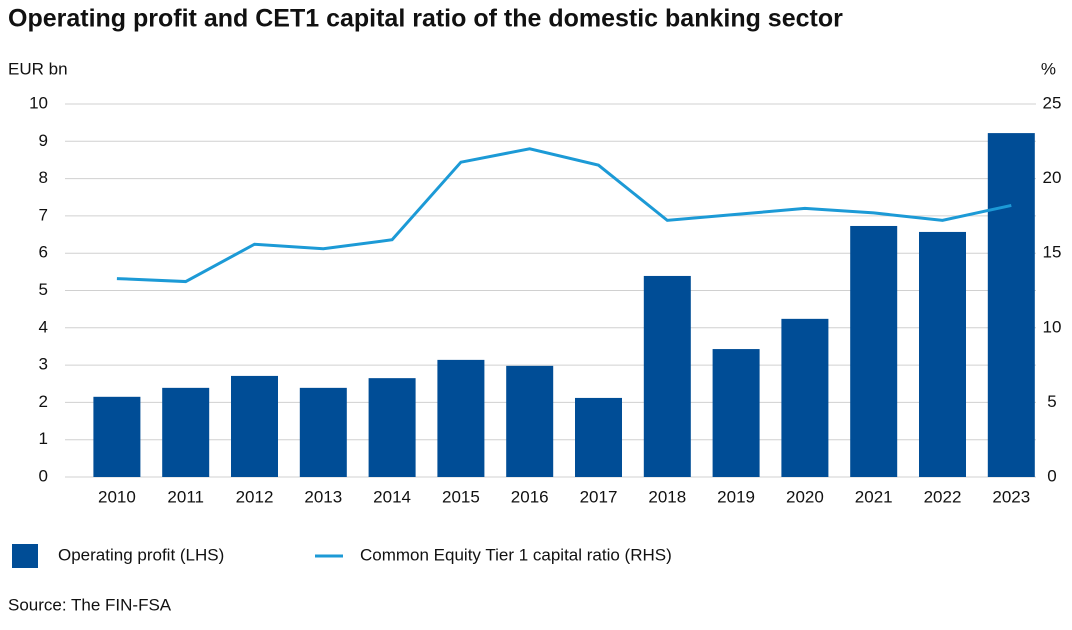 This screenshot has height=630, width=1072. What do you see at coordinates (43, 401) in the screenshot?
I see `y-tick-label: 2` at bounding box center [43, 401].